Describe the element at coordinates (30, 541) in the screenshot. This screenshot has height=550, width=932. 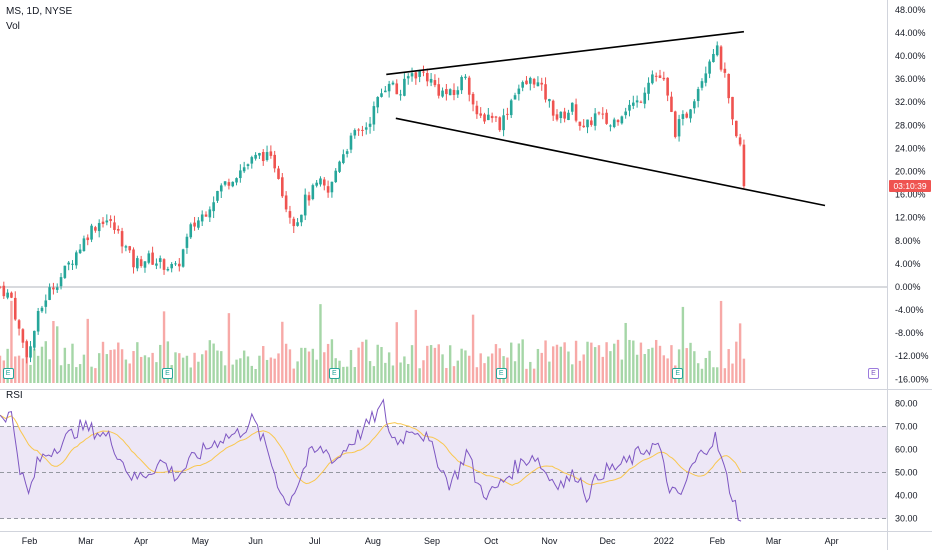
I see `time-tick-label: Feb` at that location.